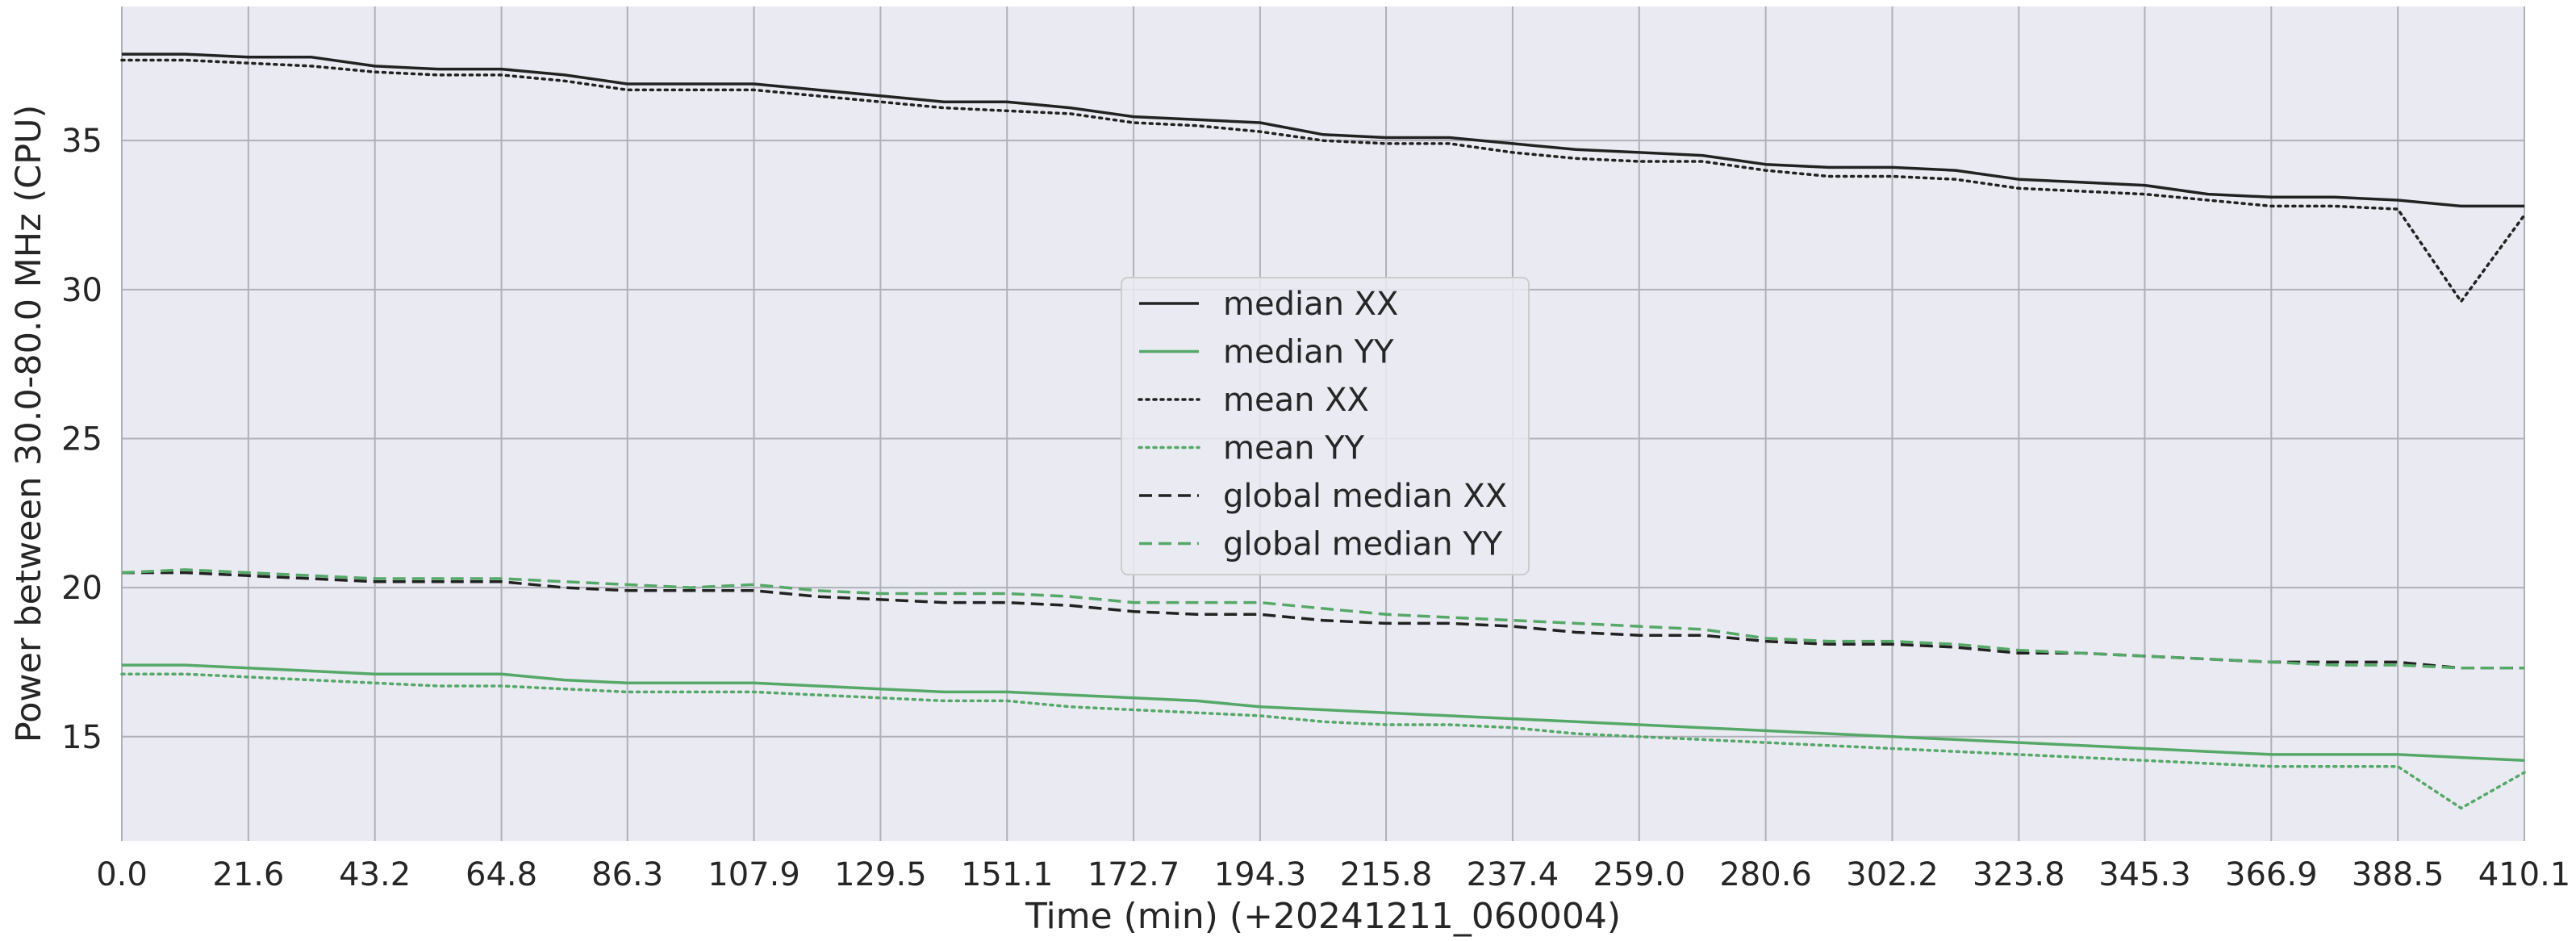 This screenshot has width=2576, height=941. Describe the element at coordinates (754, 874) in the screenshot. I see `x-tick-label: 107.9` at that location.